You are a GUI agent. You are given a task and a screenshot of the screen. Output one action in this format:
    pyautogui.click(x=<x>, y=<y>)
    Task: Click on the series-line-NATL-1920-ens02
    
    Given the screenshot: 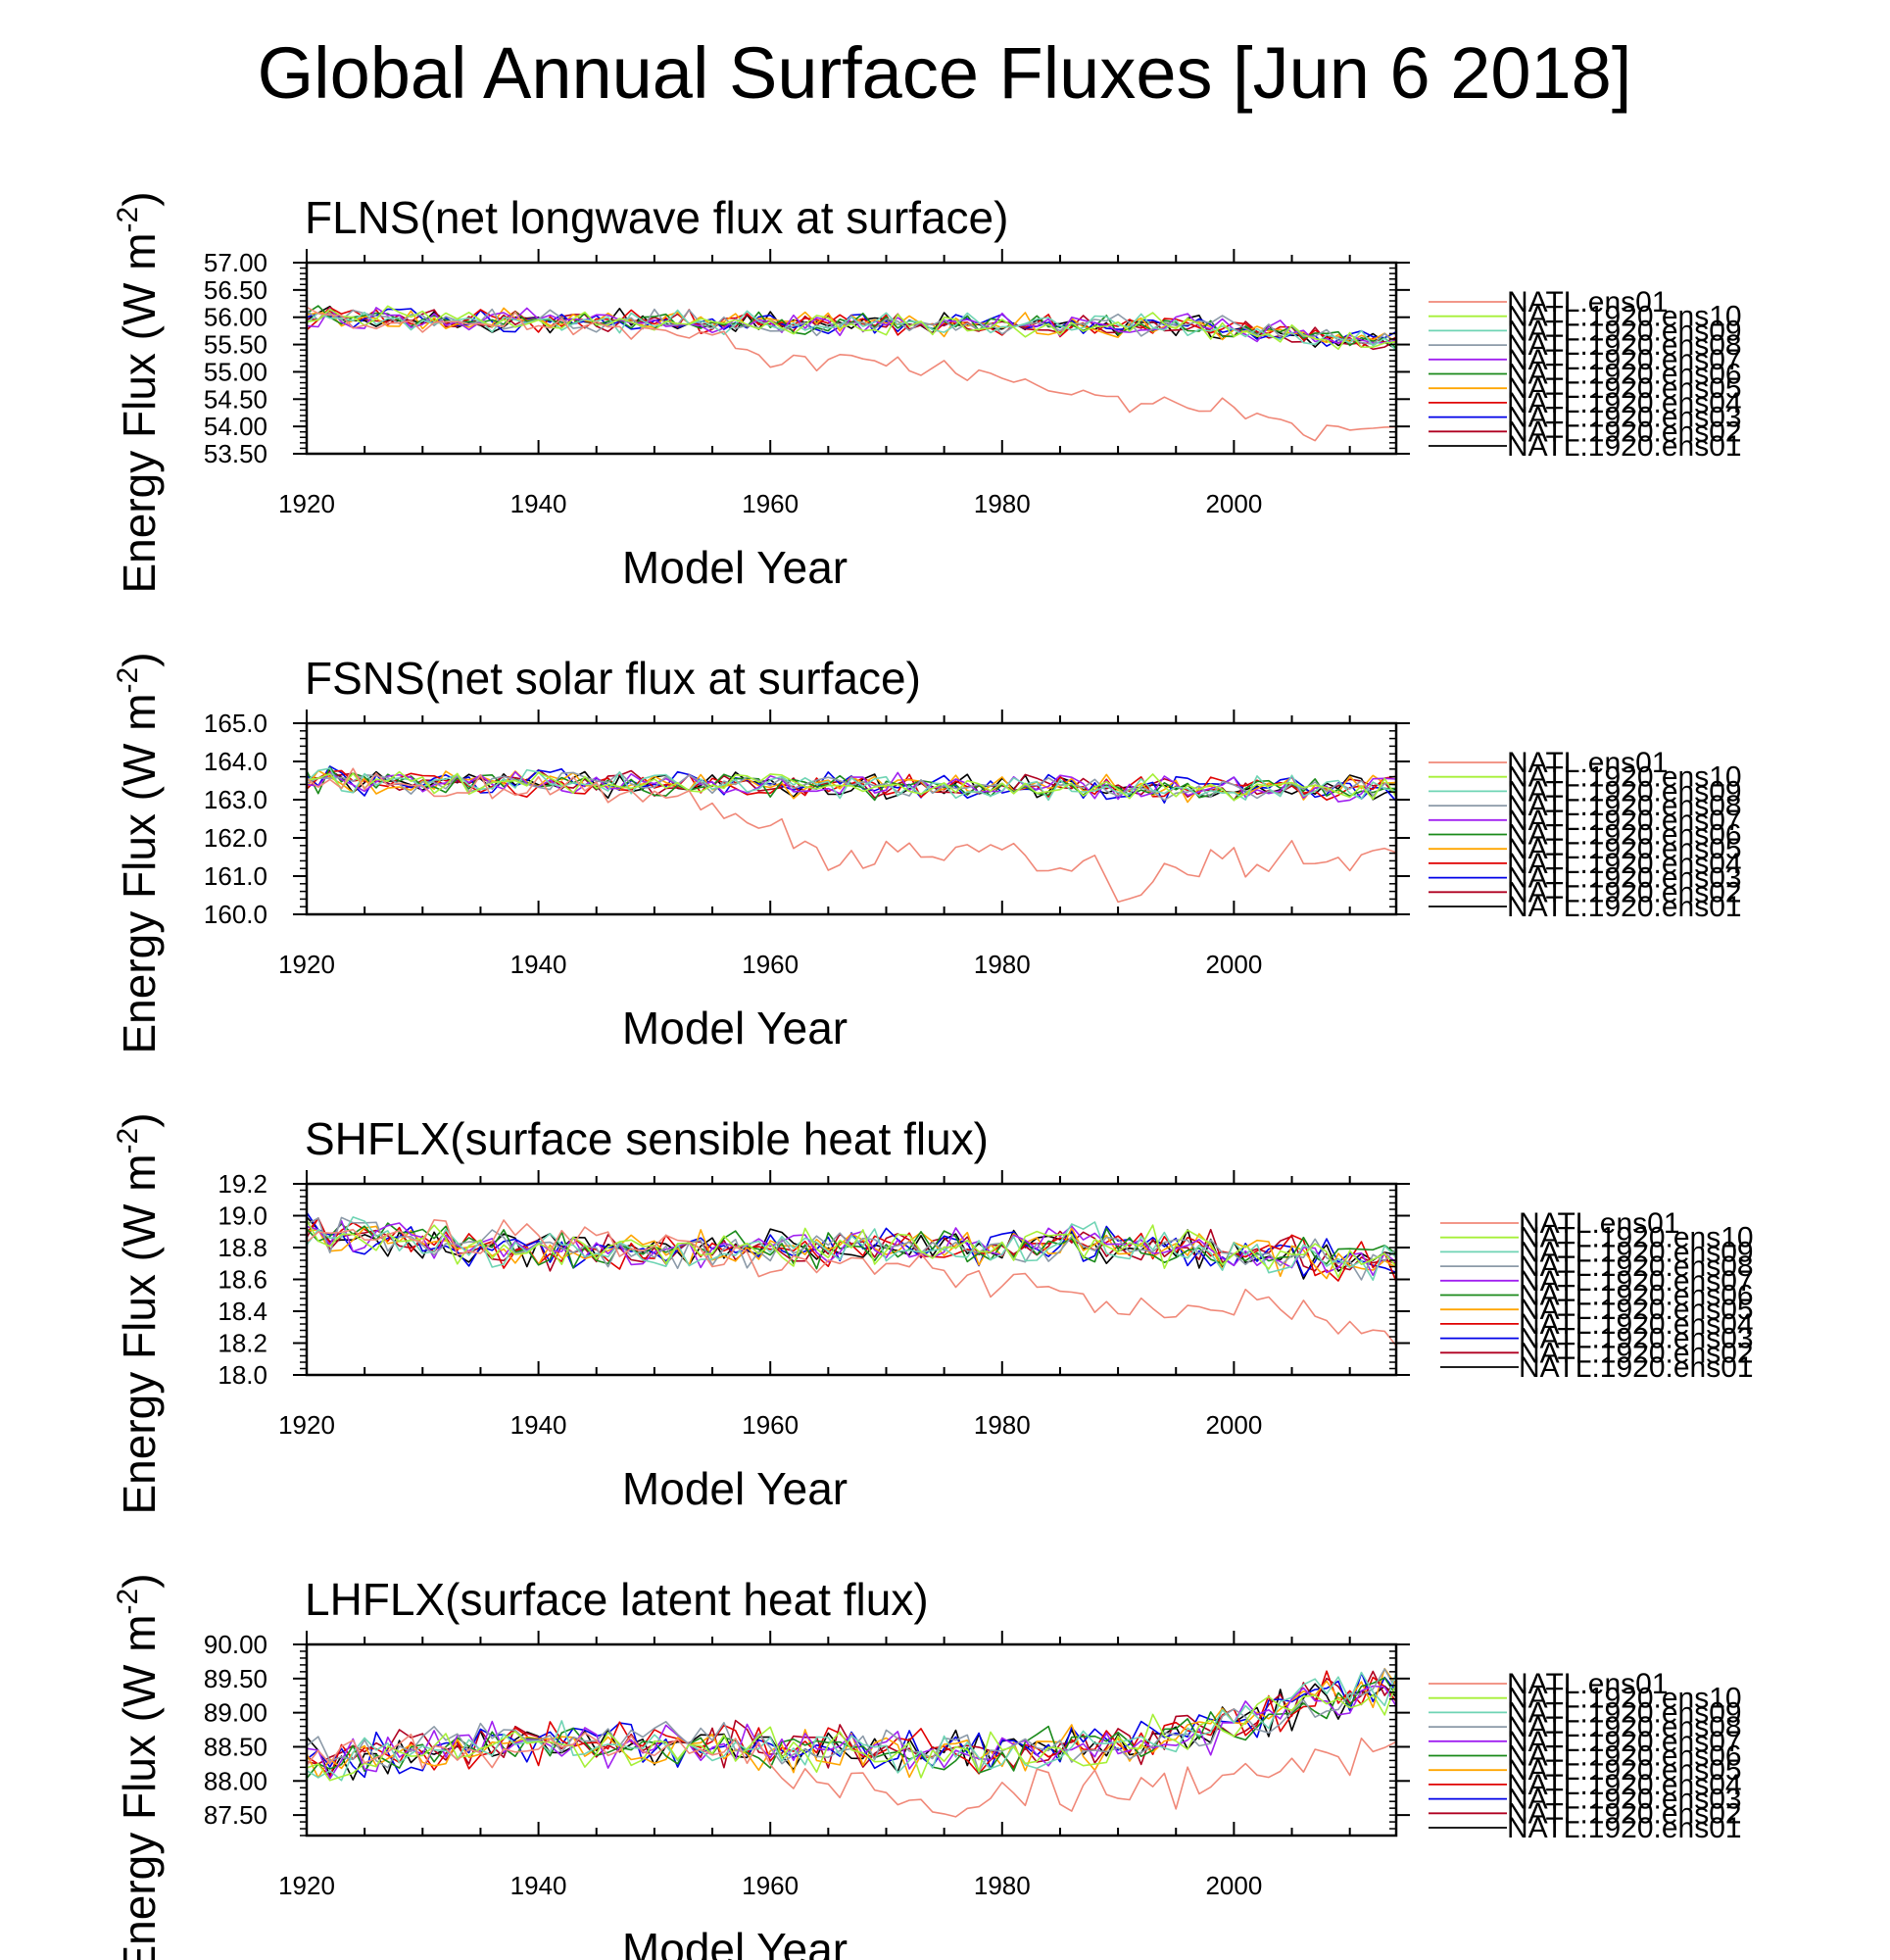 What is the action you would take?
    pyautogui.click(x=851, y=1244)
    